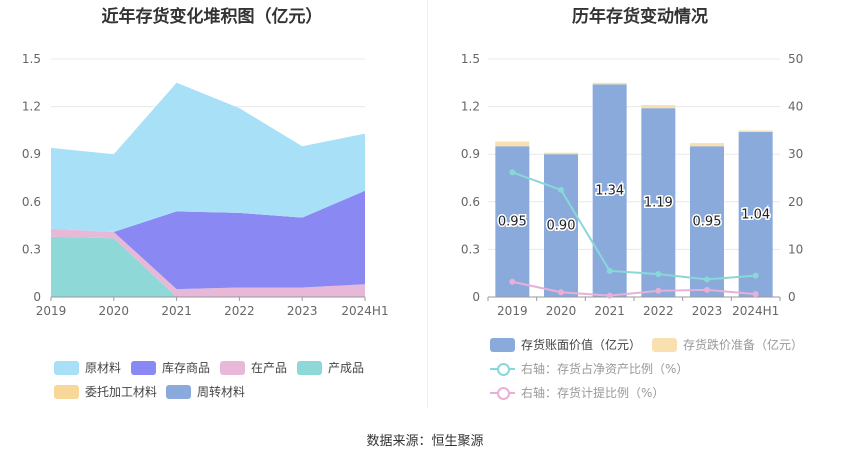 The height and width of the screenshot is (459, 850). I want to click on bar-value-label: 1.04, so click(755, 214).